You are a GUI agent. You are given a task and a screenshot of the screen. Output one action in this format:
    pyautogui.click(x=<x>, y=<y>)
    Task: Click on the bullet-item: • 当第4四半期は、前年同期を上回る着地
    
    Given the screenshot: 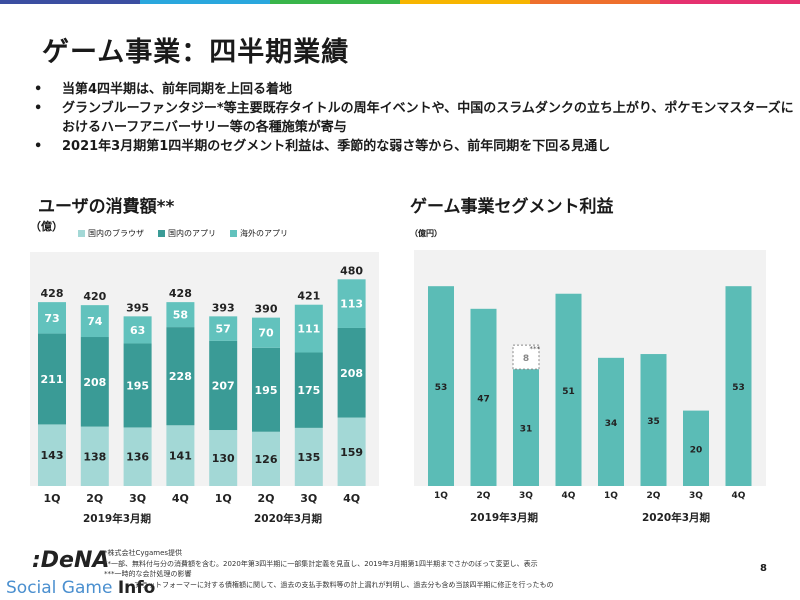 What is the action you would take?
    pyautogui.click(x=414, y=89)
    